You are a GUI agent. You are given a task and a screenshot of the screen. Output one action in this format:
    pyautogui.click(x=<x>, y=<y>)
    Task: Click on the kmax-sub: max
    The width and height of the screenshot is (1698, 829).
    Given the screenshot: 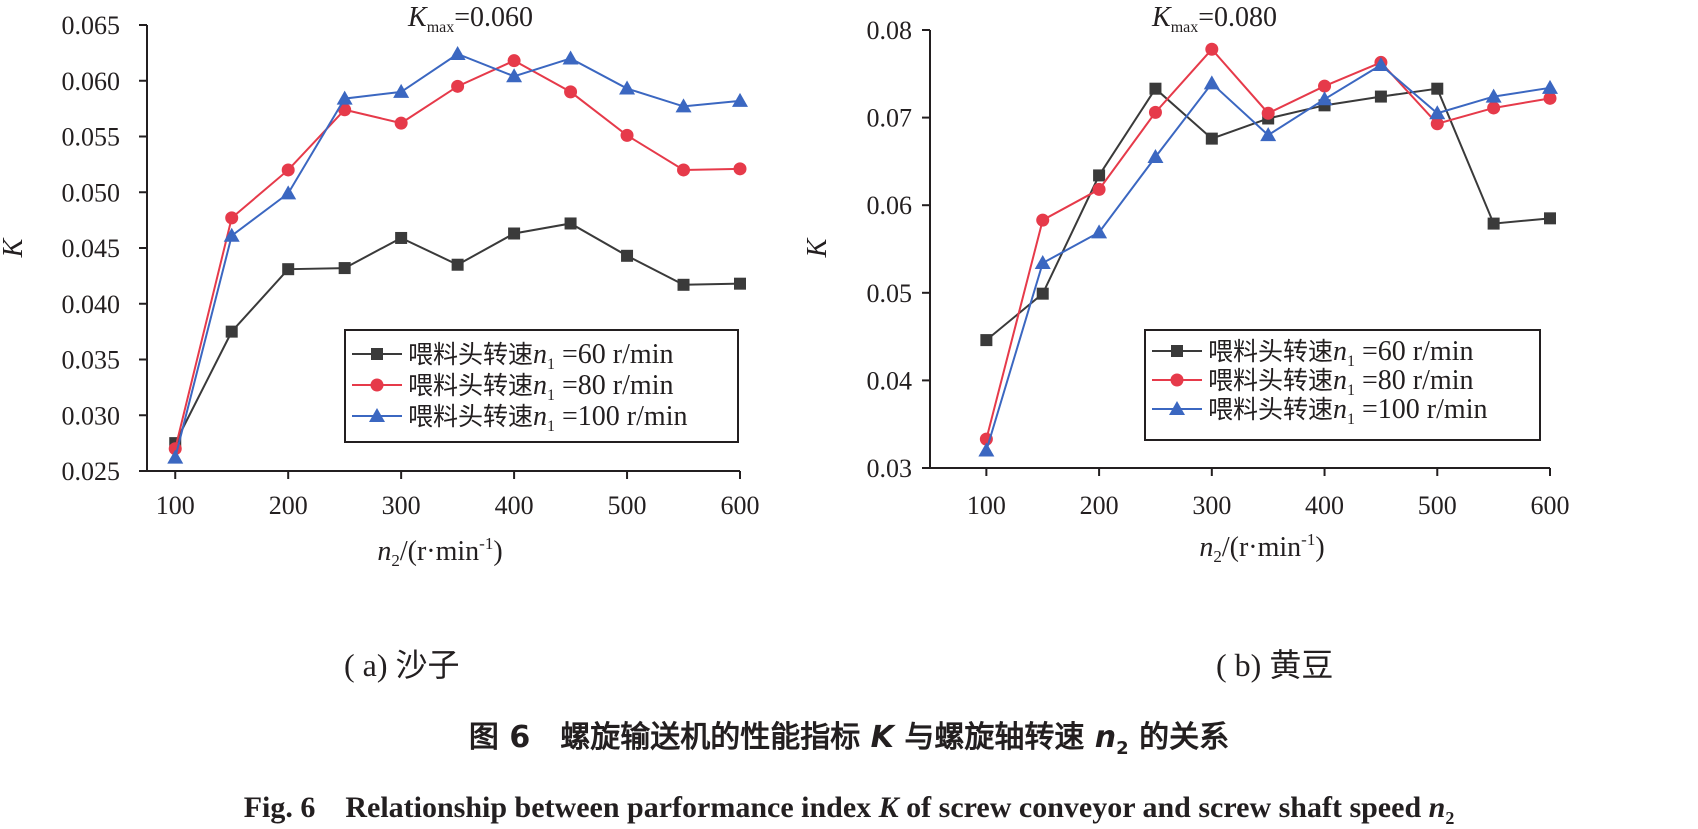 What is the action you would take?
    pyautogui.click(x=441, y=27)
    